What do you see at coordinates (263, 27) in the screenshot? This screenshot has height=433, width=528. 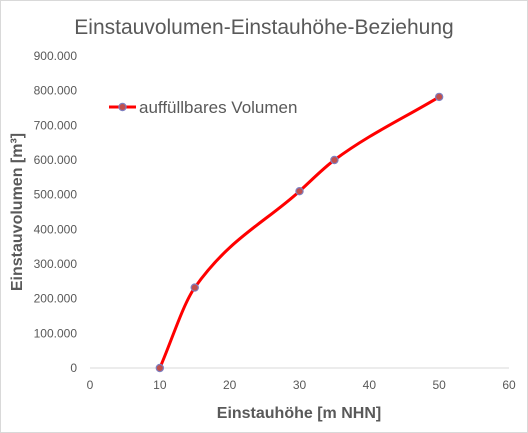 I see `chart-title: Einstauvolumen-Einstauhöhe-Beziehung` at bounding box center [263, 27].